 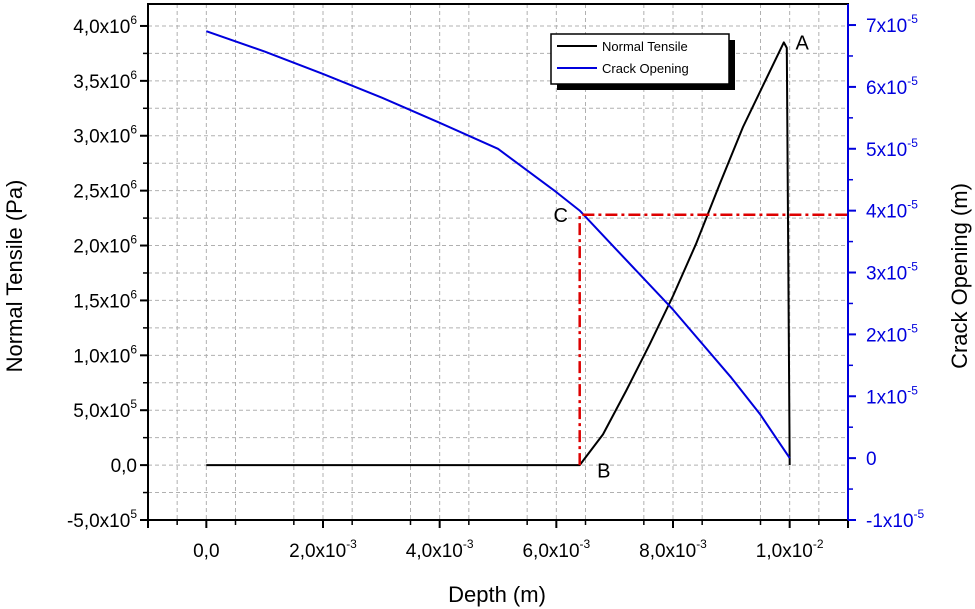 What do you see at coordinates (871, 459) in the screenshot?
I see `right-y-tick-label: 0` at bounding box center [871, 459].